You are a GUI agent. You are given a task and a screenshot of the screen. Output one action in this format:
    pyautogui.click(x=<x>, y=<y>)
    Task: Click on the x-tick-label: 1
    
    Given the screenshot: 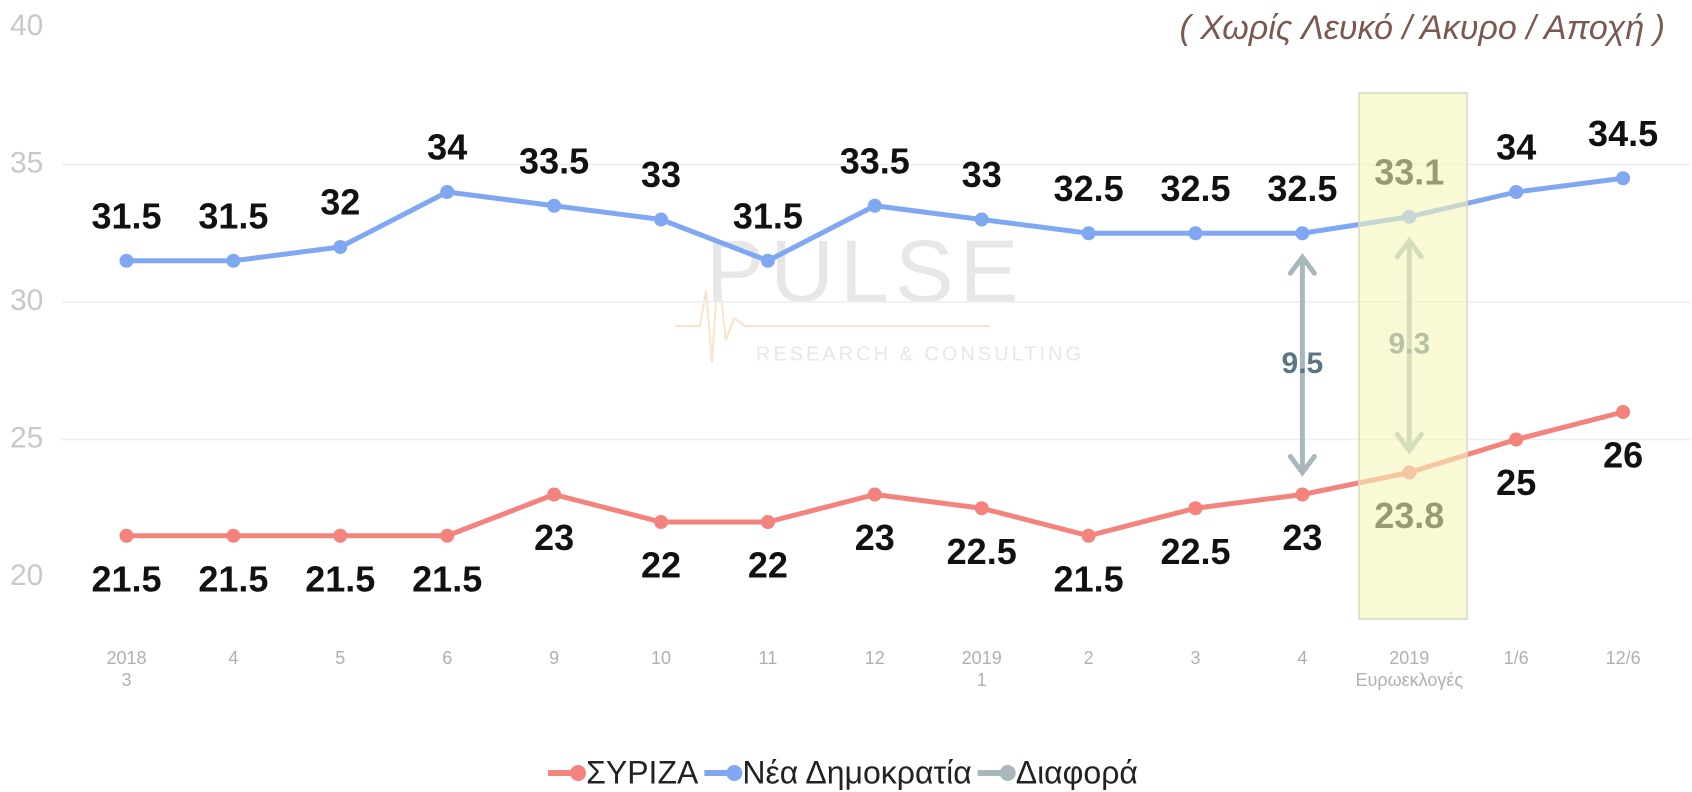 What is the action you would take?
    pyautogui.click(x=982, y=680)
    